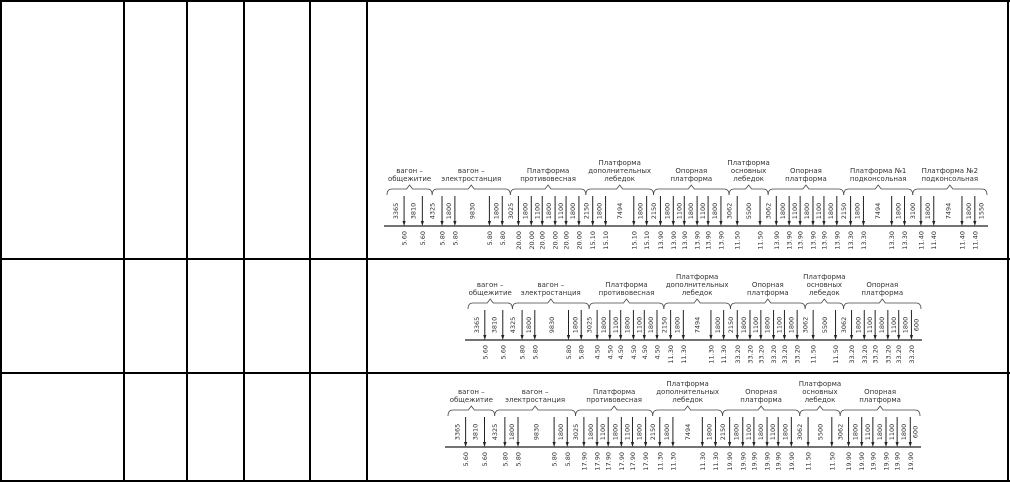  What do you see at coordinates (878, 175) in the screenshot?
I see `group-label: Платформа №1 подконсольная` at bounding box center [878, 175].